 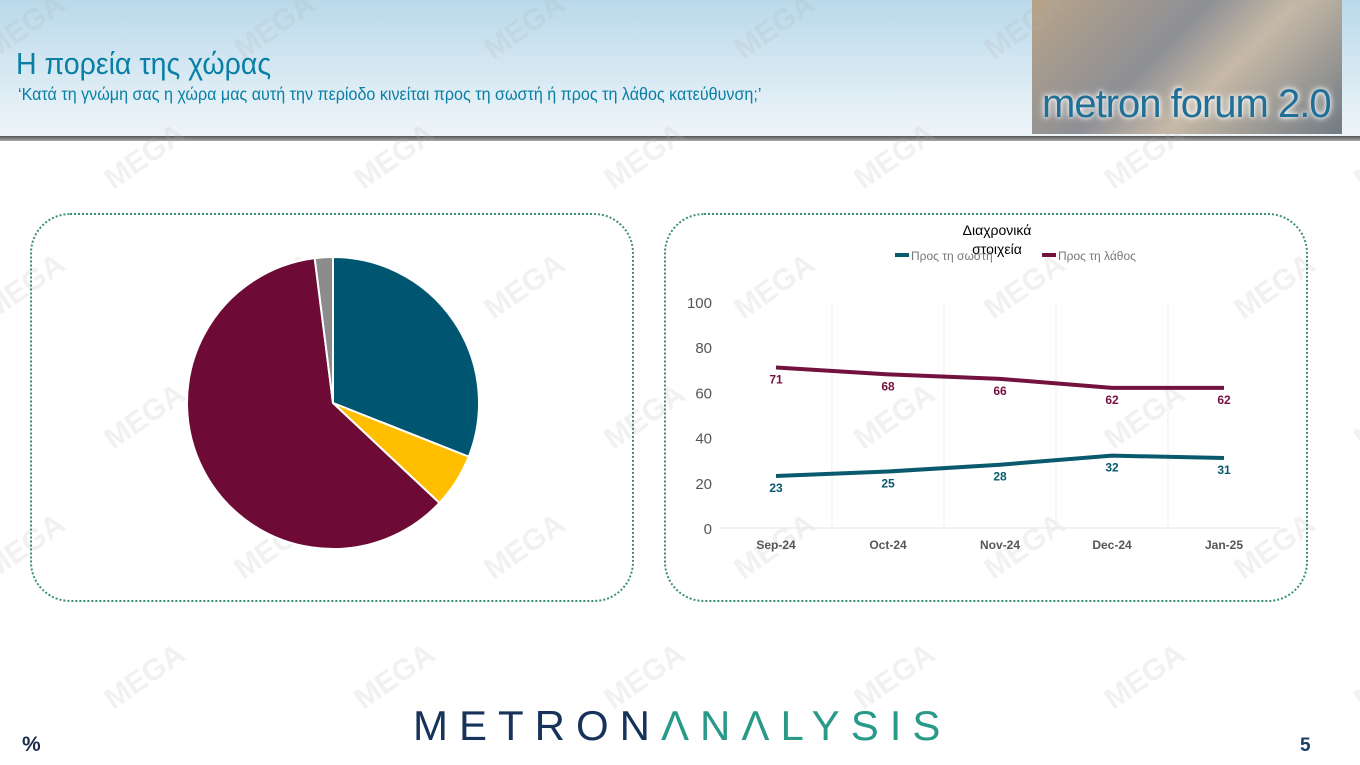 What do you see at coordinates (1224, 545) in the screenshot?
I see `x-tick-label: Jan-25` at bounding box center [1224, 545].